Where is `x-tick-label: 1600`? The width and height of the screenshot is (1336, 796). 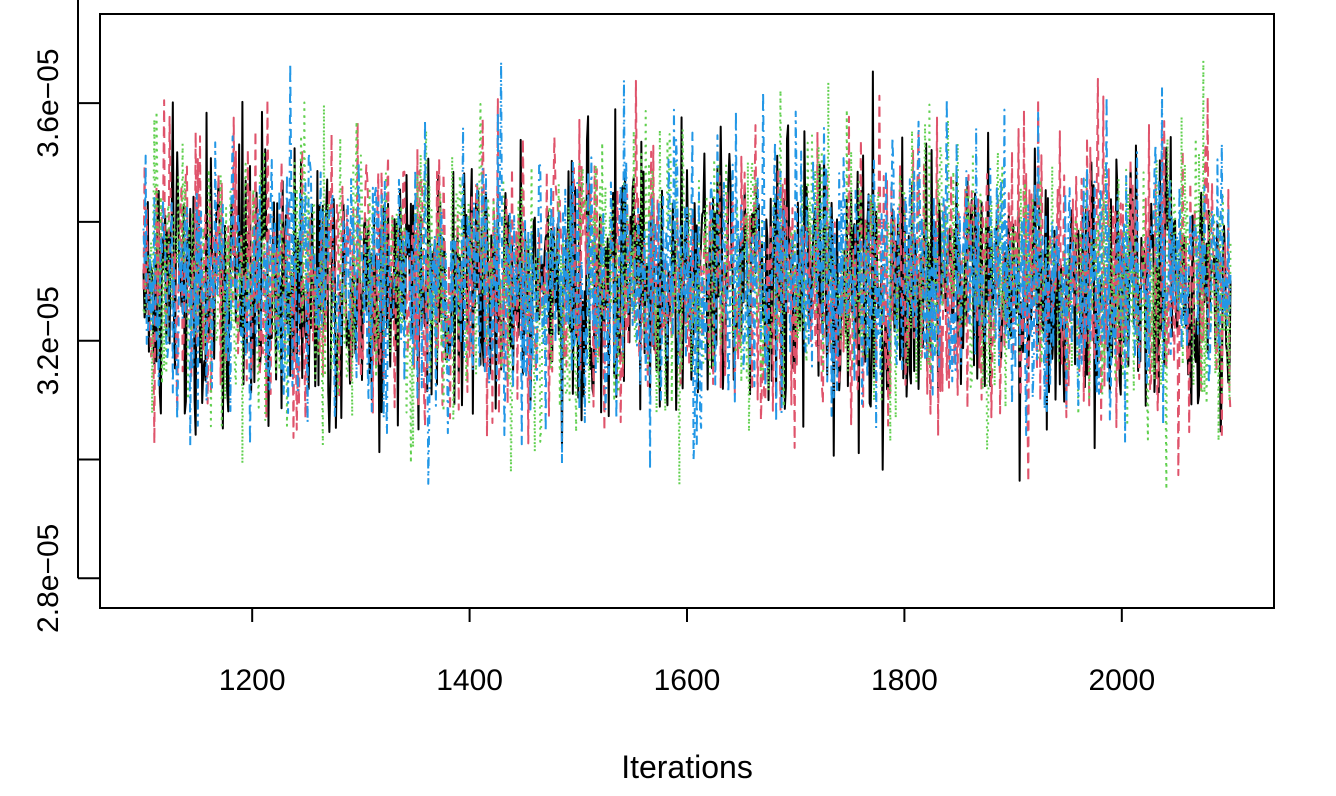 x-tick-label: 1600 is located at coordinates (687, 680).